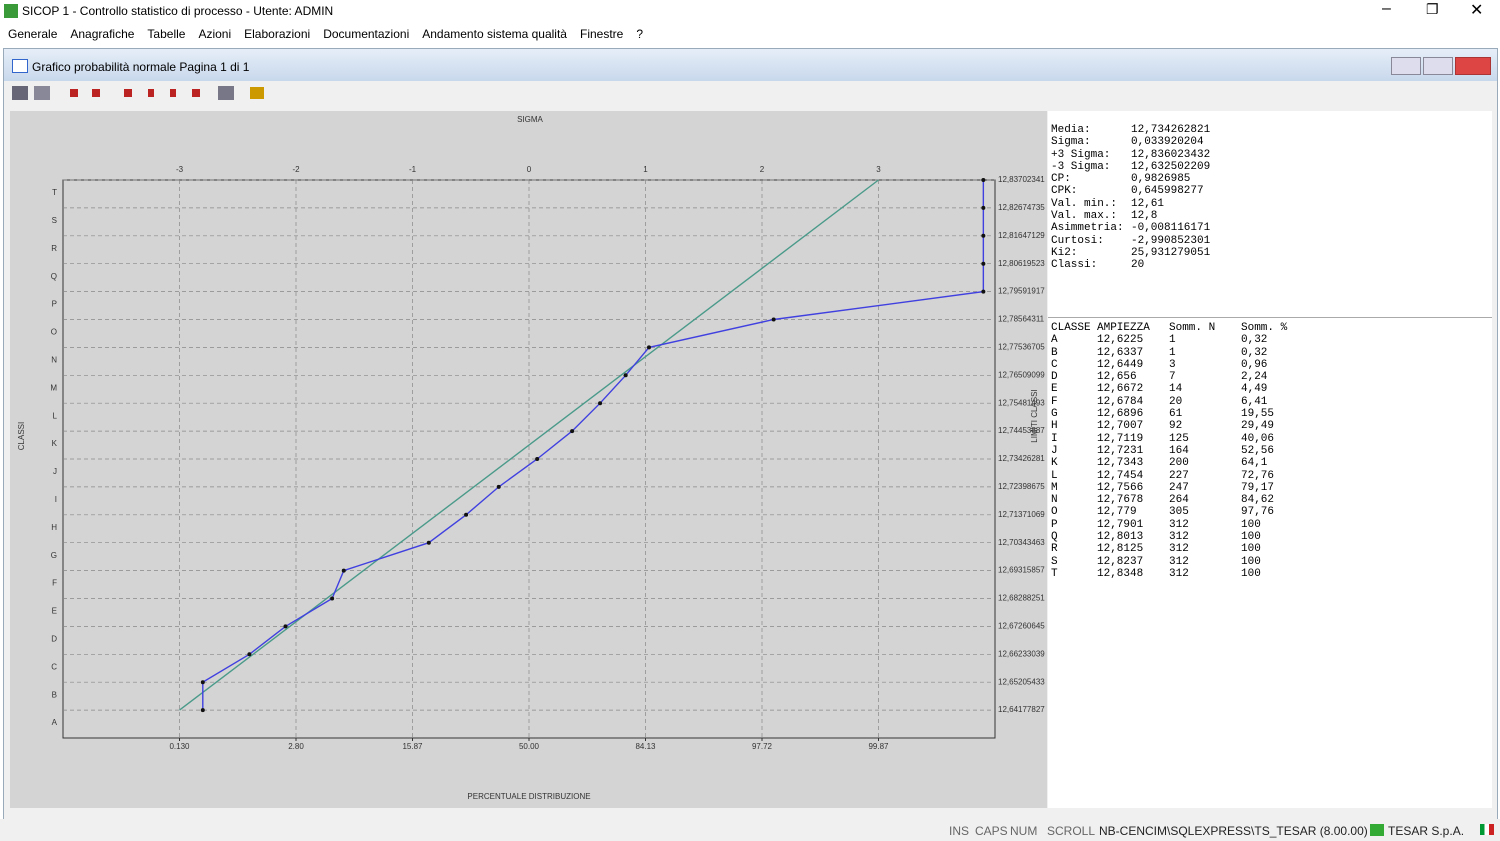 The width and height of the screenshot is (1500, 841). Describe the element at coordinates (128, 93) in the screenshot. I see `first-page` at that location.